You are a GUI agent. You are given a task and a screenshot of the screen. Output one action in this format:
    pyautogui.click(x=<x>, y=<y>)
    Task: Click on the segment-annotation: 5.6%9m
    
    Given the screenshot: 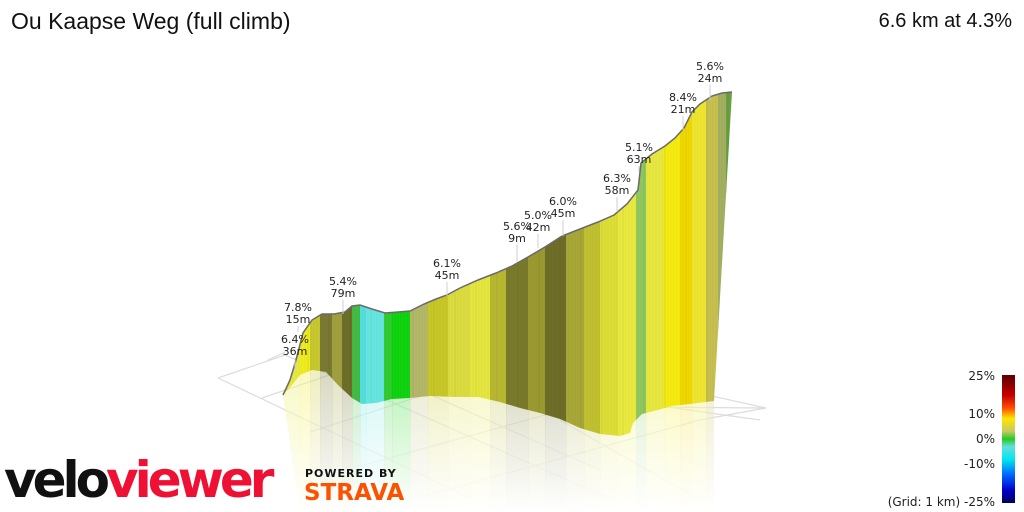 What is the action you would take?
    pyautogui.click(x=517, y=241)
    